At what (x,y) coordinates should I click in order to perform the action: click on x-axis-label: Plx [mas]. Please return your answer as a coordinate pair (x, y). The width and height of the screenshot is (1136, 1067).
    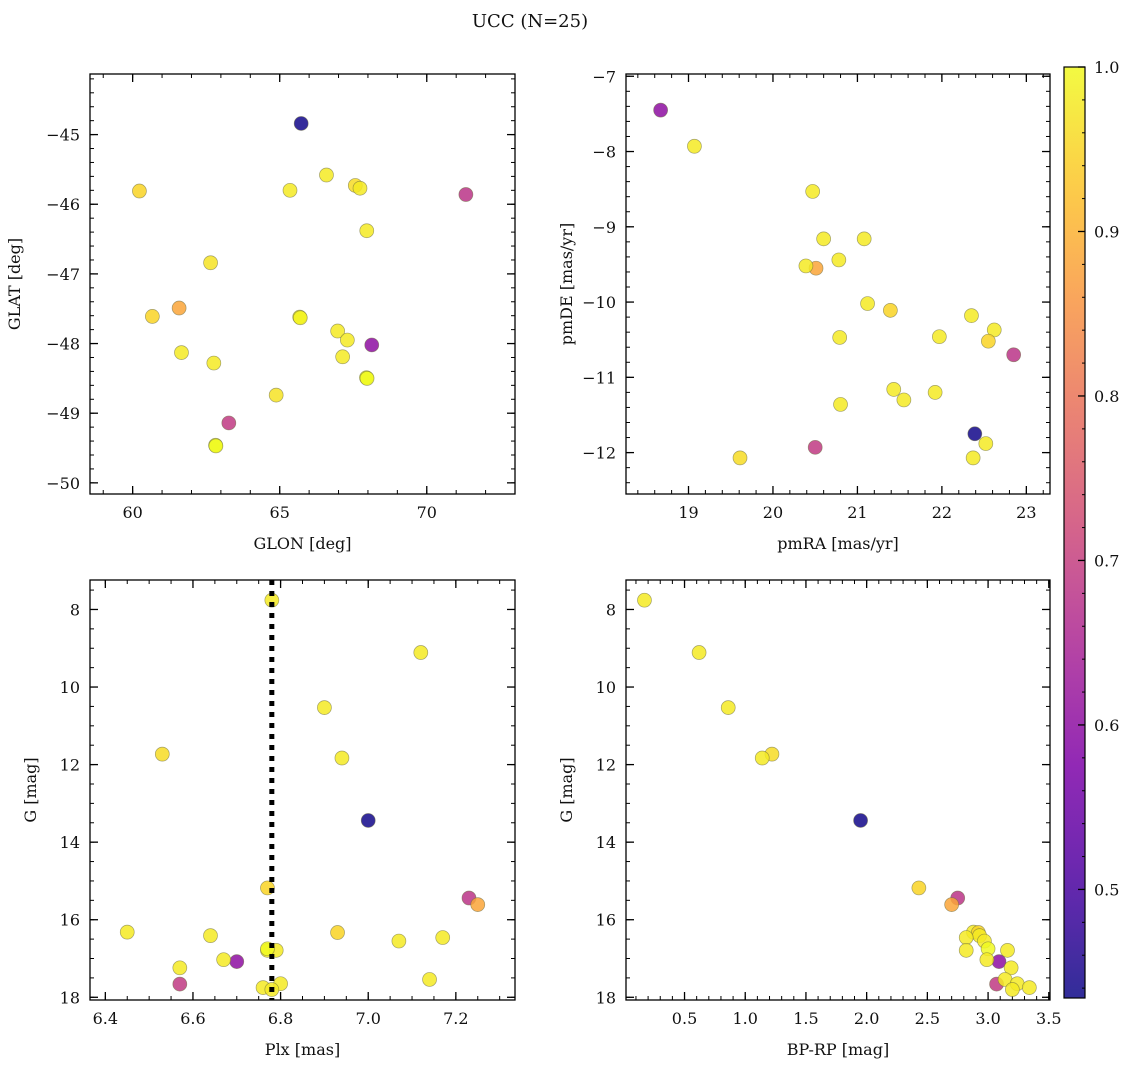
    Looking at the image, I should click on (302, 1049).